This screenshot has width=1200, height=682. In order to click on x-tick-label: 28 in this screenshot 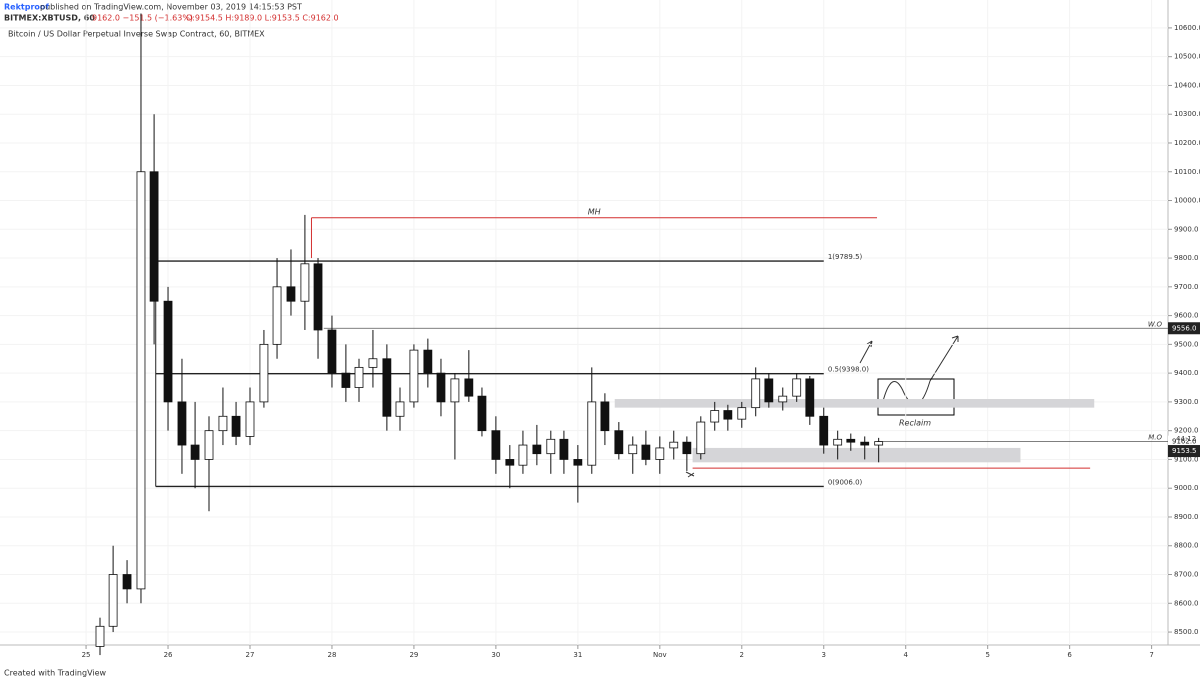, I will do `click(331, 655)`.